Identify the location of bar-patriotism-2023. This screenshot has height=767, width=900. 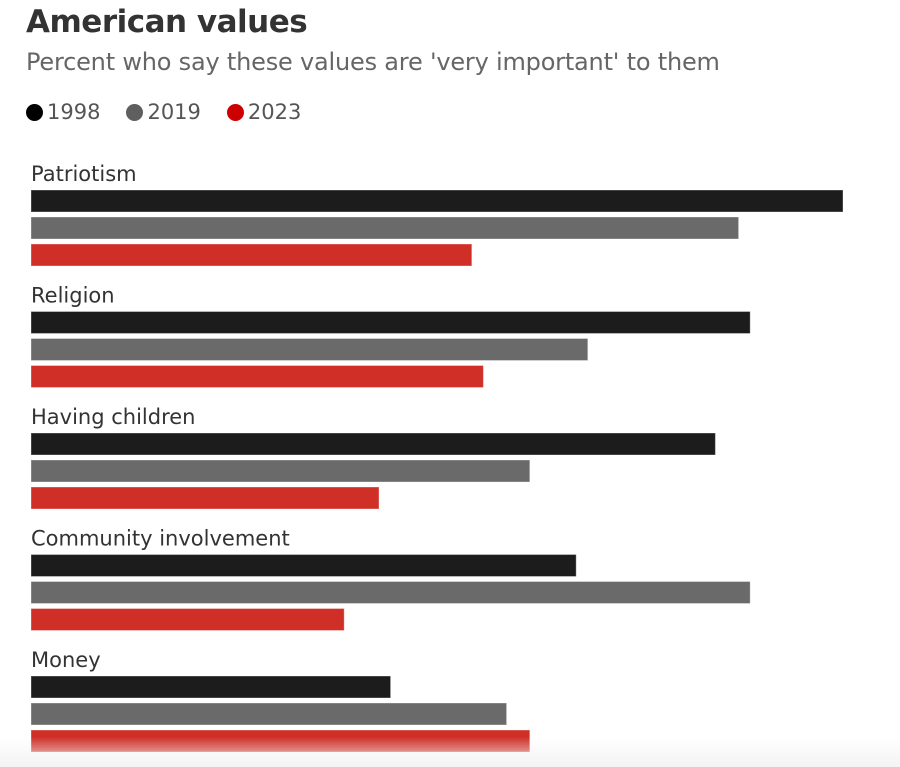
(251, 255).